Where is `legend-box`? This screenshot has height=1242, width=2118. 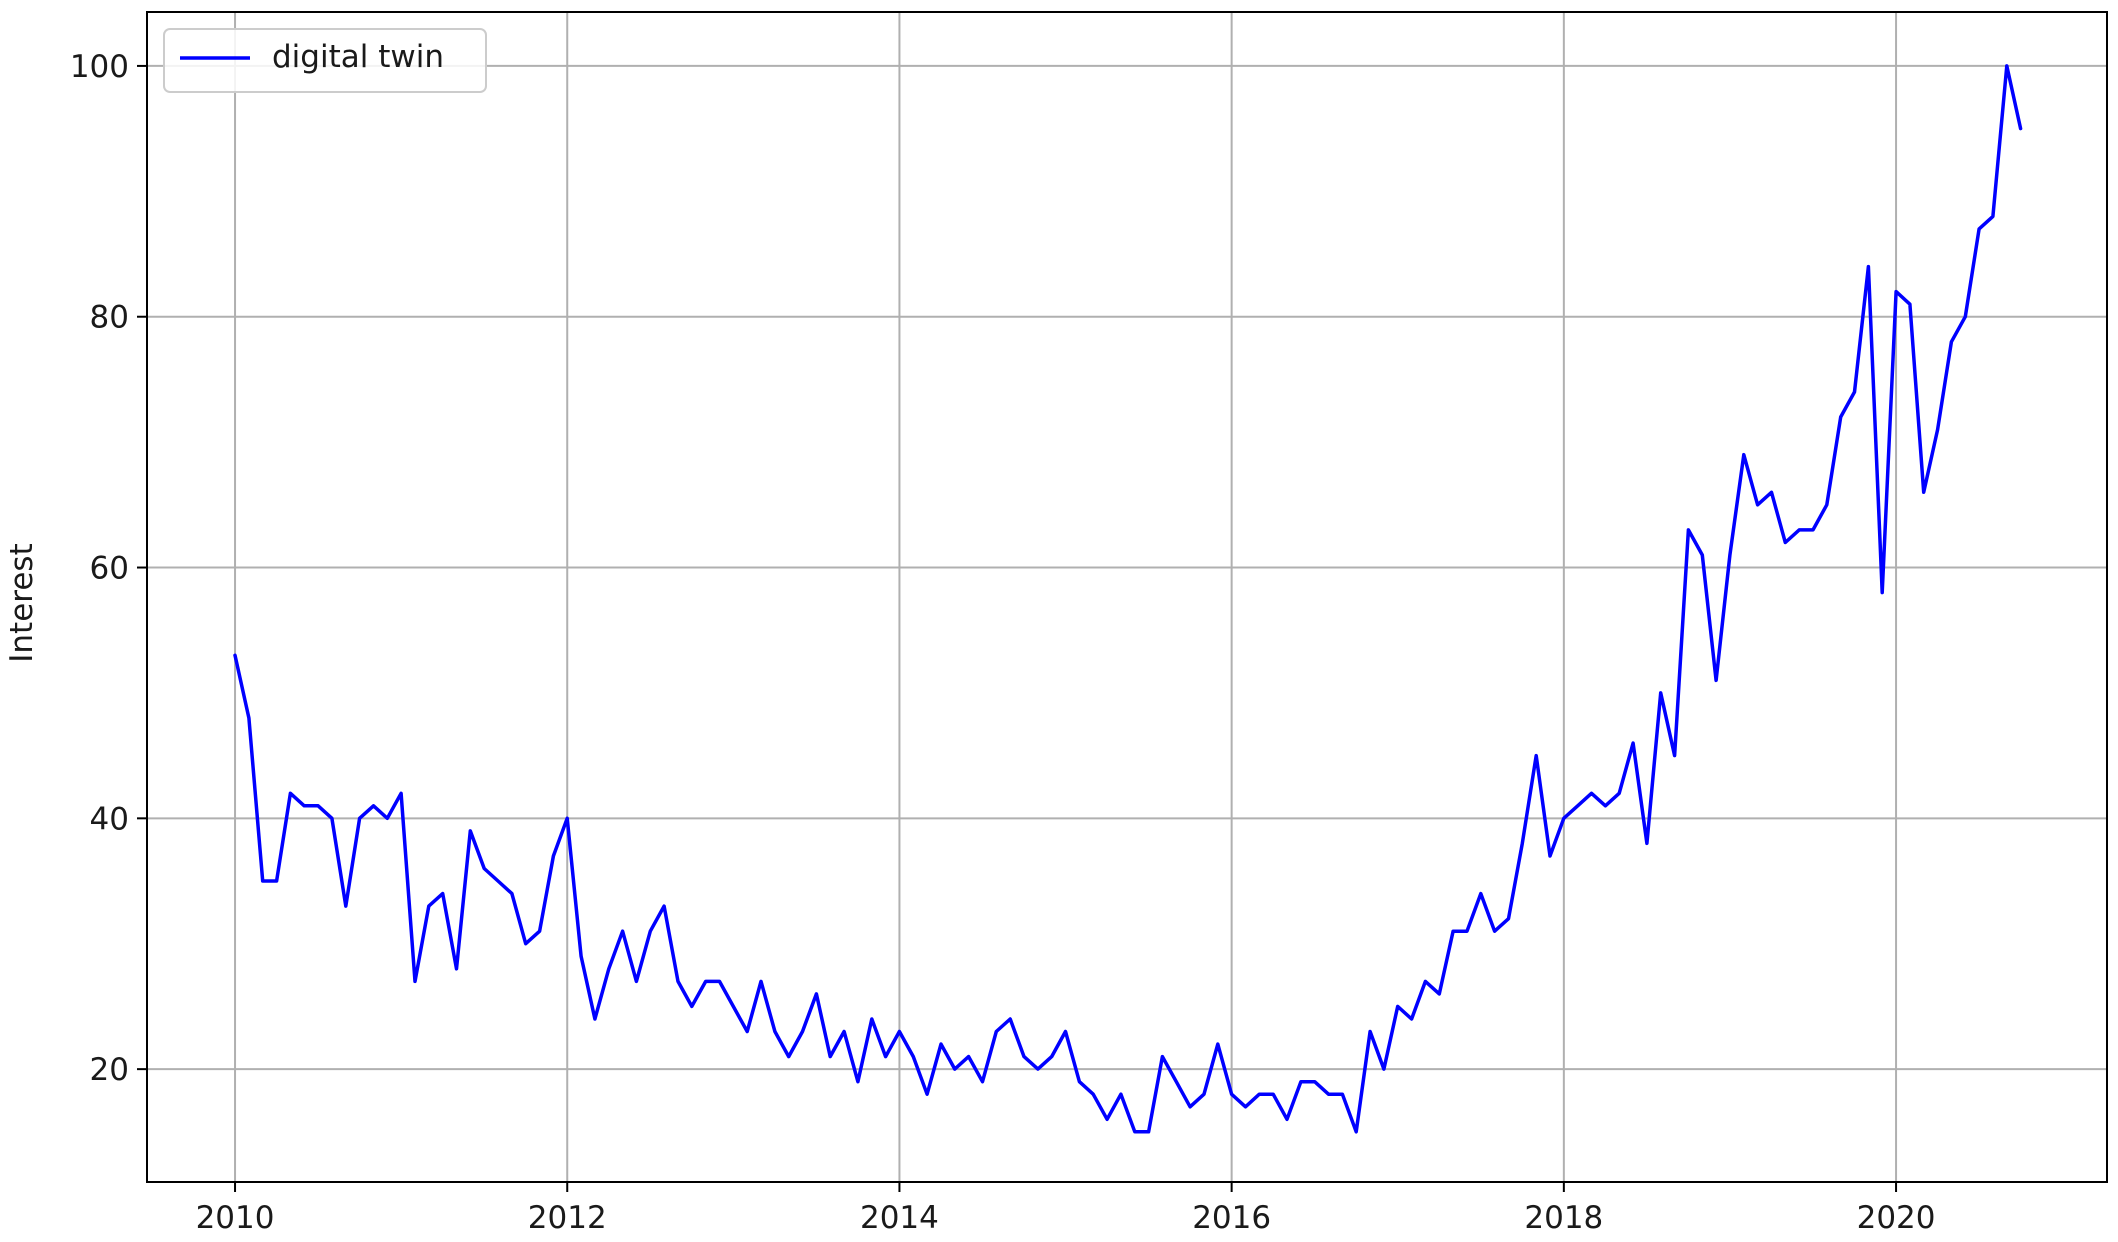 legend-box is located at coordinates (325, 60).